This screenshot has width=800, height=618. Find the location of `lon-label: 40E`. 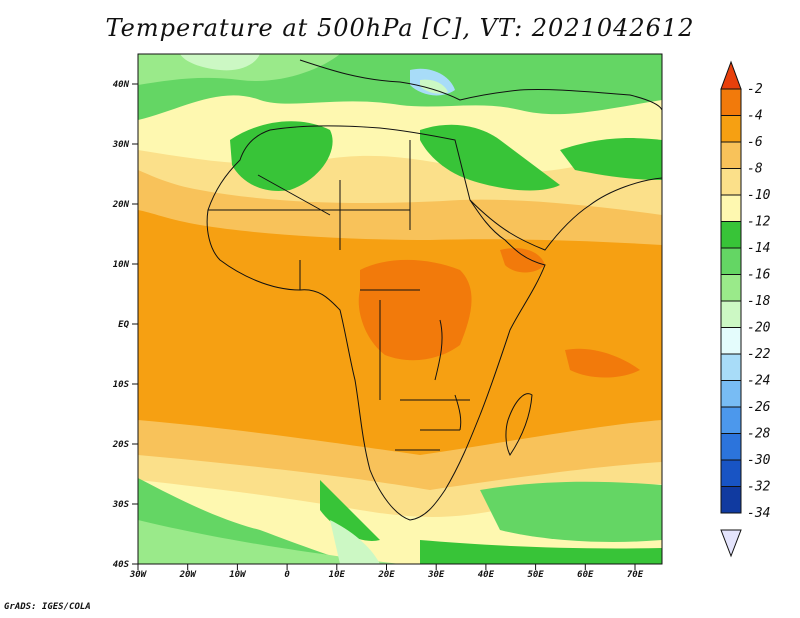

lon-label: 40E is located at coordinates (486, 575).